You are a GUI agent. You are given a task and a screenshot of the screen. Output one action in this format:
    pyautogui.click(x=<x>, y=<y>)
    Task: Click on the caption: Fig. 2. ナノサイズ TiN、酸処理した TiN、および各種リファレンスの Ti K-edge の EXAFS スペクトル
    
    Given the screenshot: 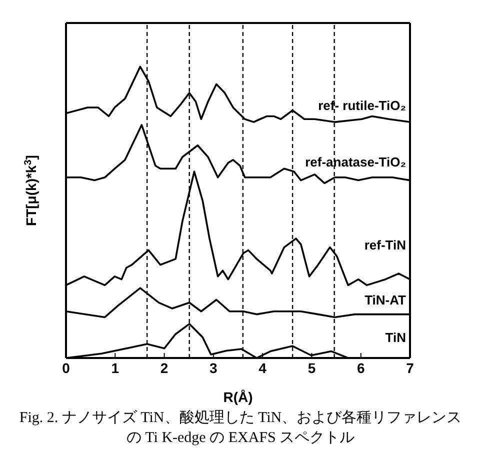 What is the action you would take?
    pyautogui.click(x=240, y=428)
    